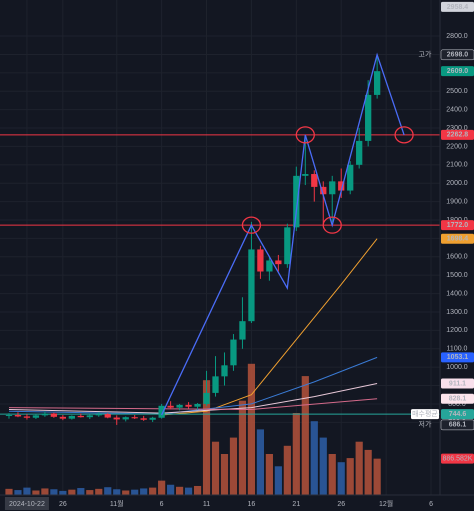 This screenshot has width=474, height=511. Describe the element at coordinates (457, 183) in the screenshot. I see `y-tick-label: 2000.0` at that location.